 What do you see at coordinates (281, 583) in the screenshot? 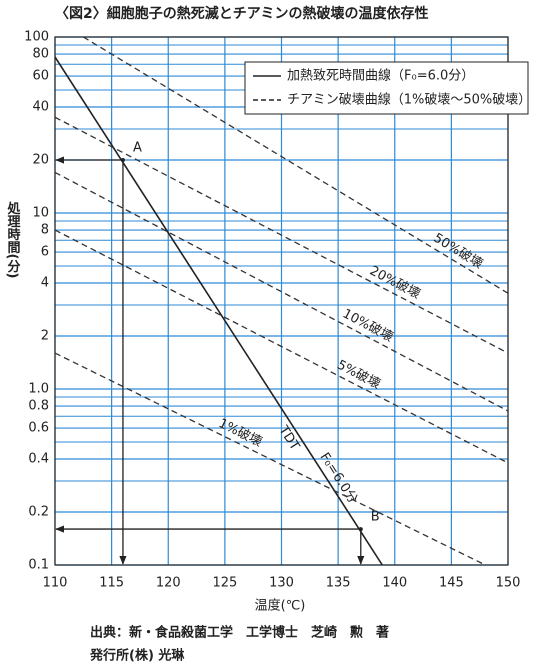
I see `x-tick-label: 130` at bounding box center [281, 583].